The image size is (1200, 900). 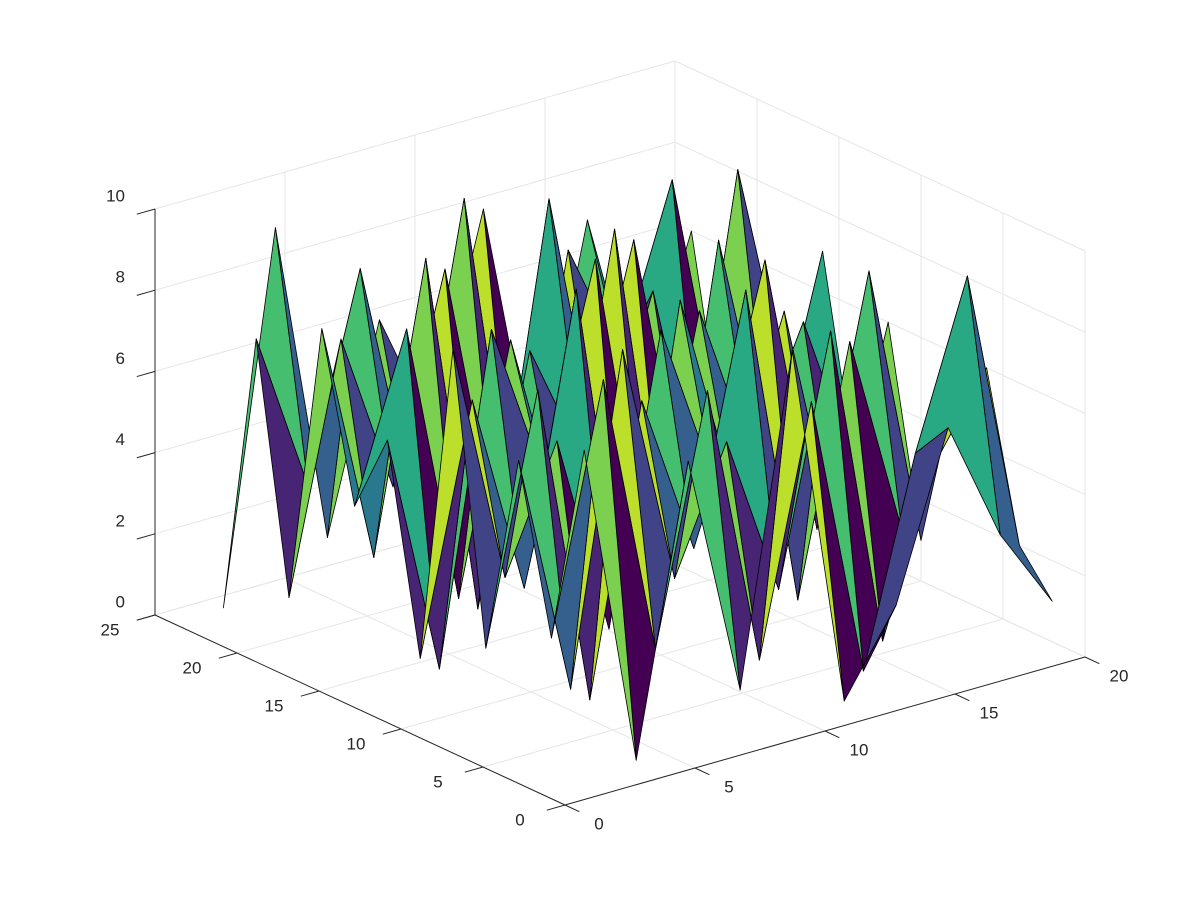 What do you see at coordinates (115, 195) in the screenshot?
I see `z-tick-label: 10` at bounding box center [115, 195].